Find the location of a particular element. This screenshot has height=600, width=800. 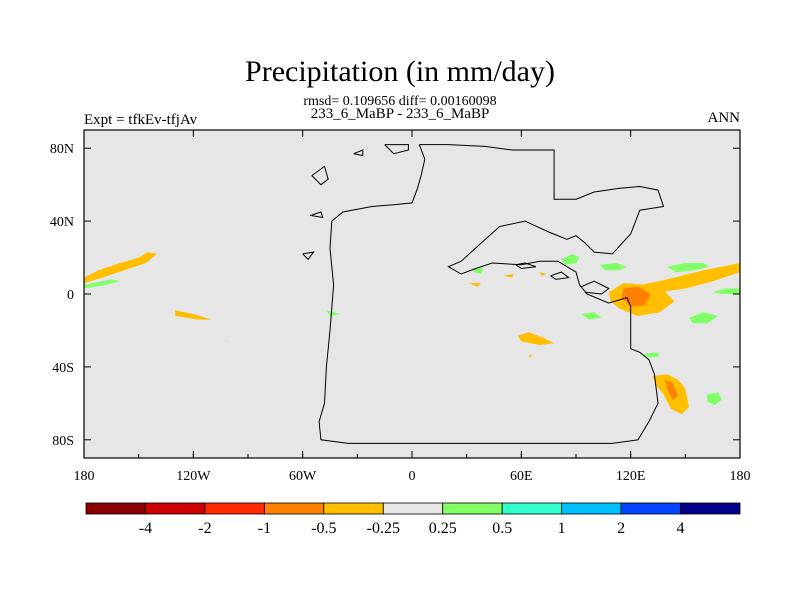

stats-text: rmsd= 0.109656 diff= 0.00160098 is located at coordinates (400, 101).